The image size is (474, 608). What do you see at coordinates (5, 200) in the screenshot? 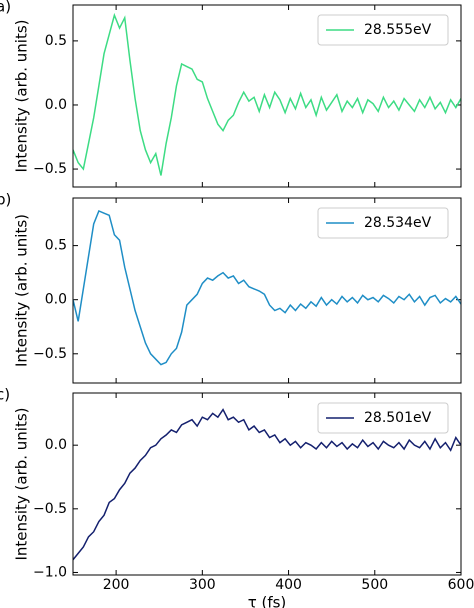
I see `panel-label: b)` at bounding box center [5, 200].